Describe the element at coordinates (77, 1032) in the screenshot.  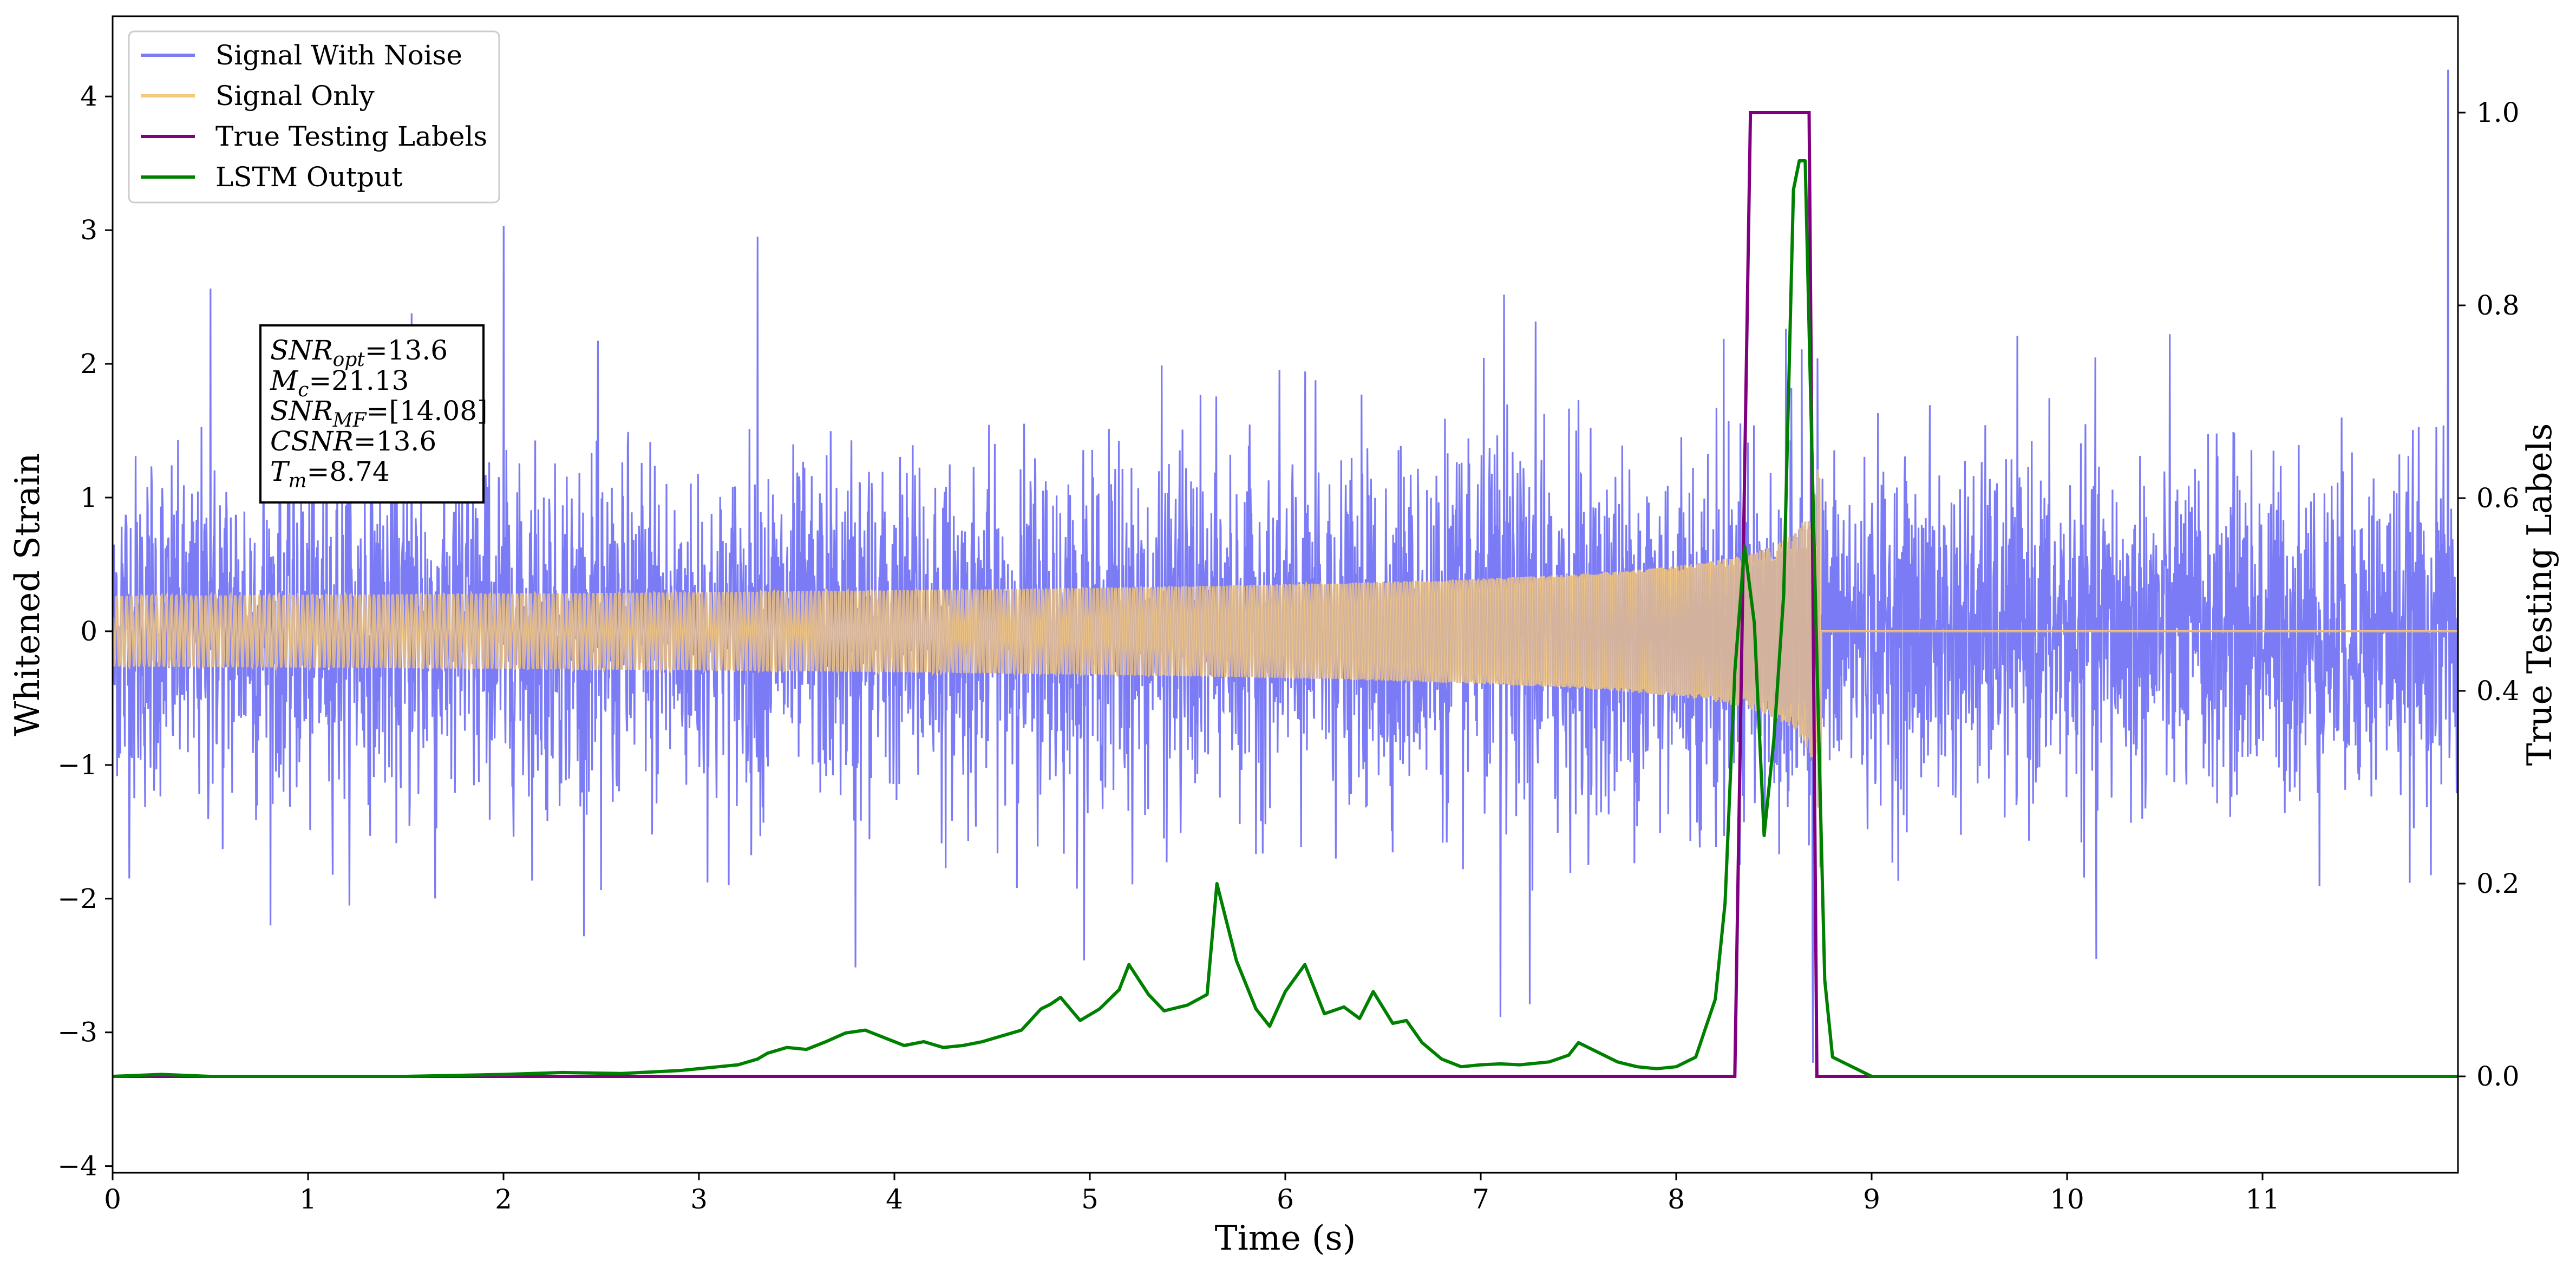
I see `y-tick-label: −3` at that location.